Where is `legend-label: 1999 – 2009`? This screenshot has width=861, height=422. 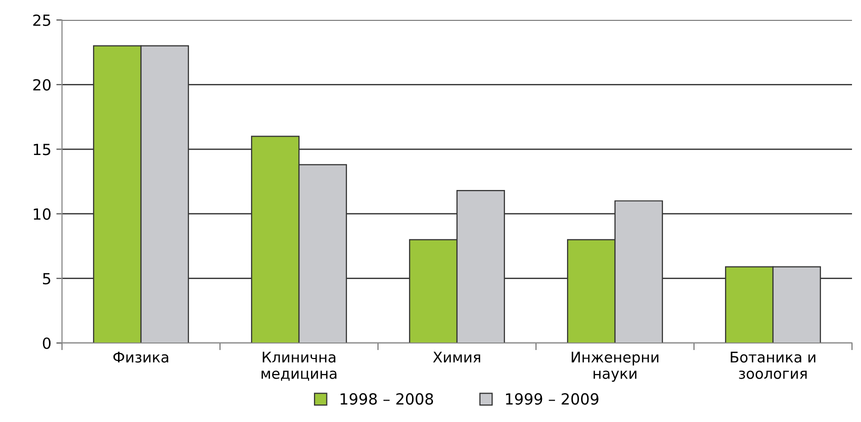 legend-label: 1999 – 2009 is located at coordinates (552, 399).